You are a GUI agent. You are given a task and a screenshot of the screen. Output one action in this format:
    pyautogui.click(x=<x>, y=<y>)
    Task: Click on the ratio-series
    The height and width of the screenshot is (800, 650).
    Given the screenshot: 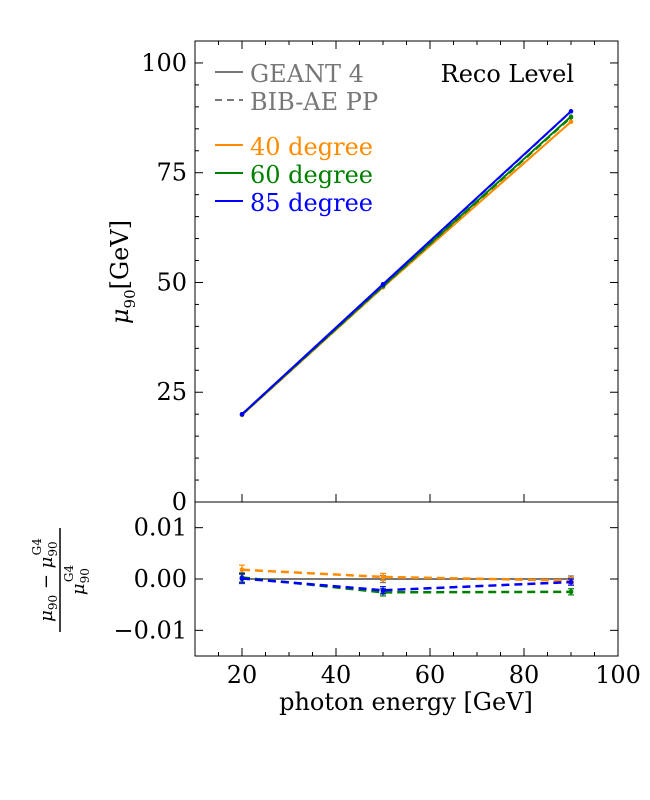 What is the action you would take?
    pyautogui.click(x=406, y=580)
    